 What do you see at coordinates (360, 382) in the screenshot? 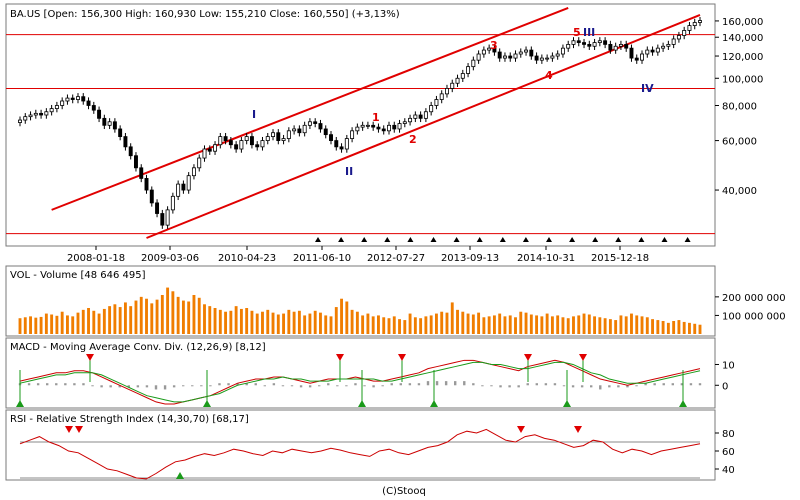
I see `macd-line` at bounding box center [360, 382].